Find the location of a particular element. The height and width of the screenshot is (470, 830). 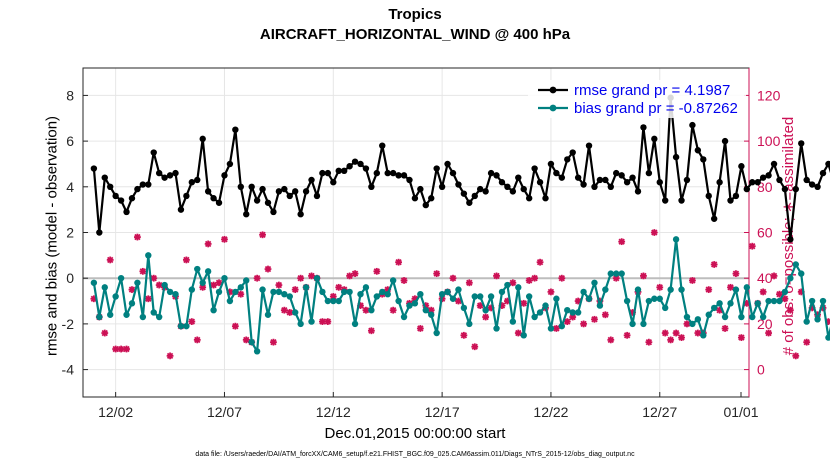

y-tick-label-left: 6 is located at coordinates (70, 141).